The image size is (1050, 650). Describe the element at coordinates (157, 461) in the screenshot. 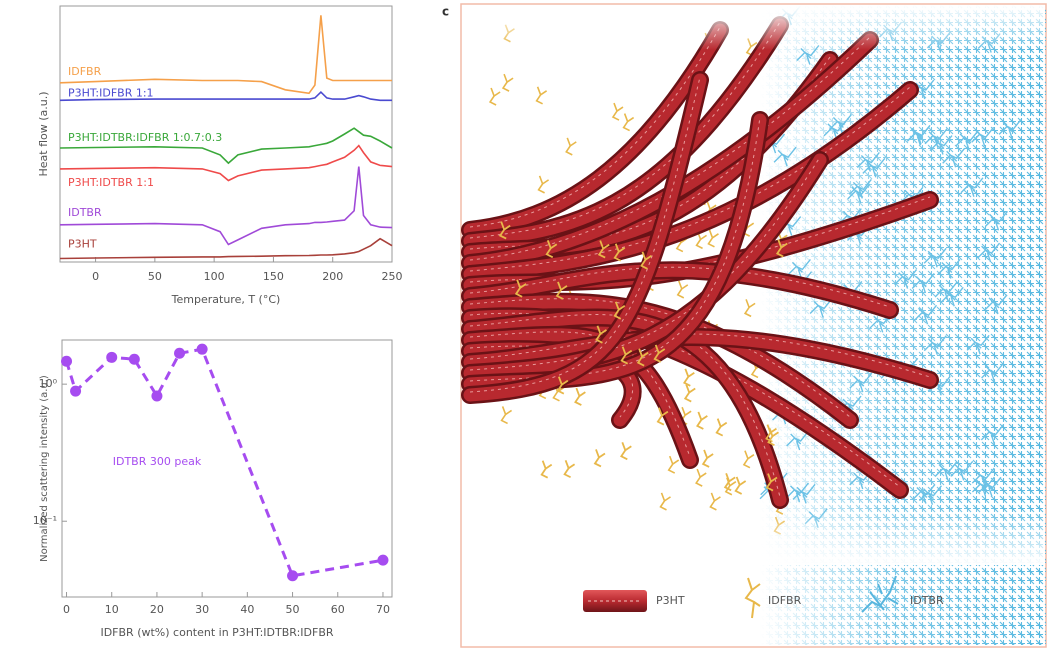

I see `annotation: IDTBR 300 peak` at that location.